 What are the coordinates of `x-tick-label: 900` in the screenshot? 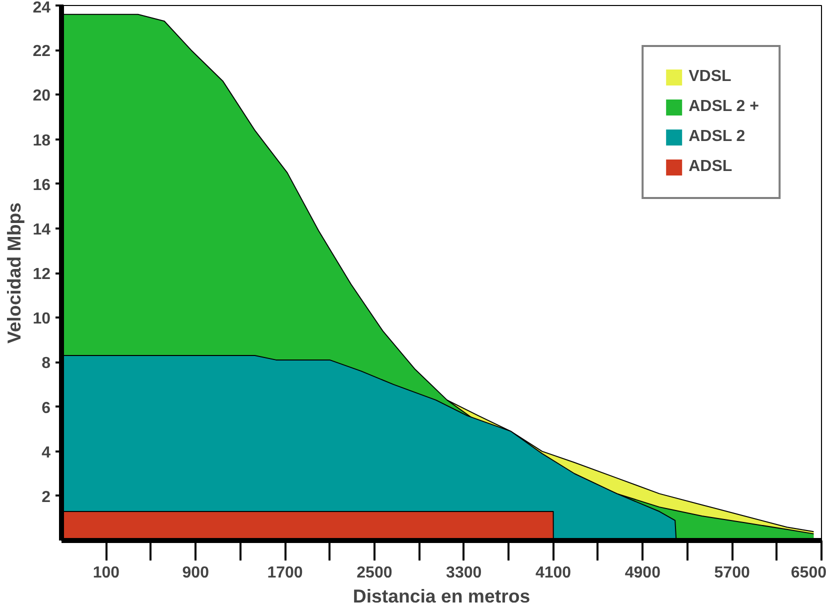 It's located at (196, 573).